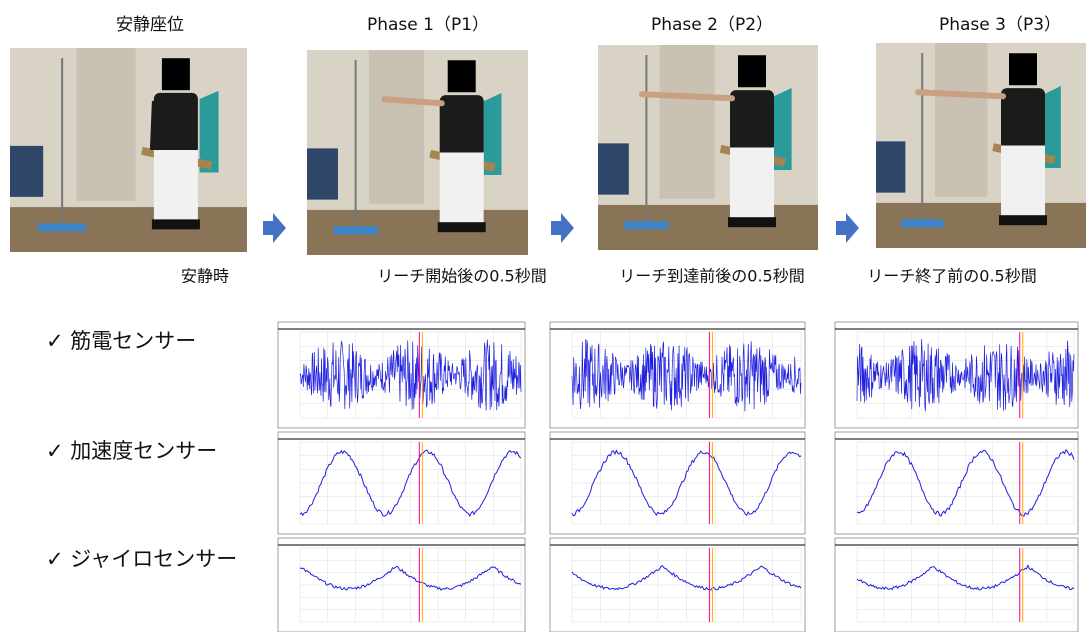  What do you see at coordinates (712, 25) in the screenshot?
I see `phase-title: Phase 2（P2）` at bounding box center [712, 25].